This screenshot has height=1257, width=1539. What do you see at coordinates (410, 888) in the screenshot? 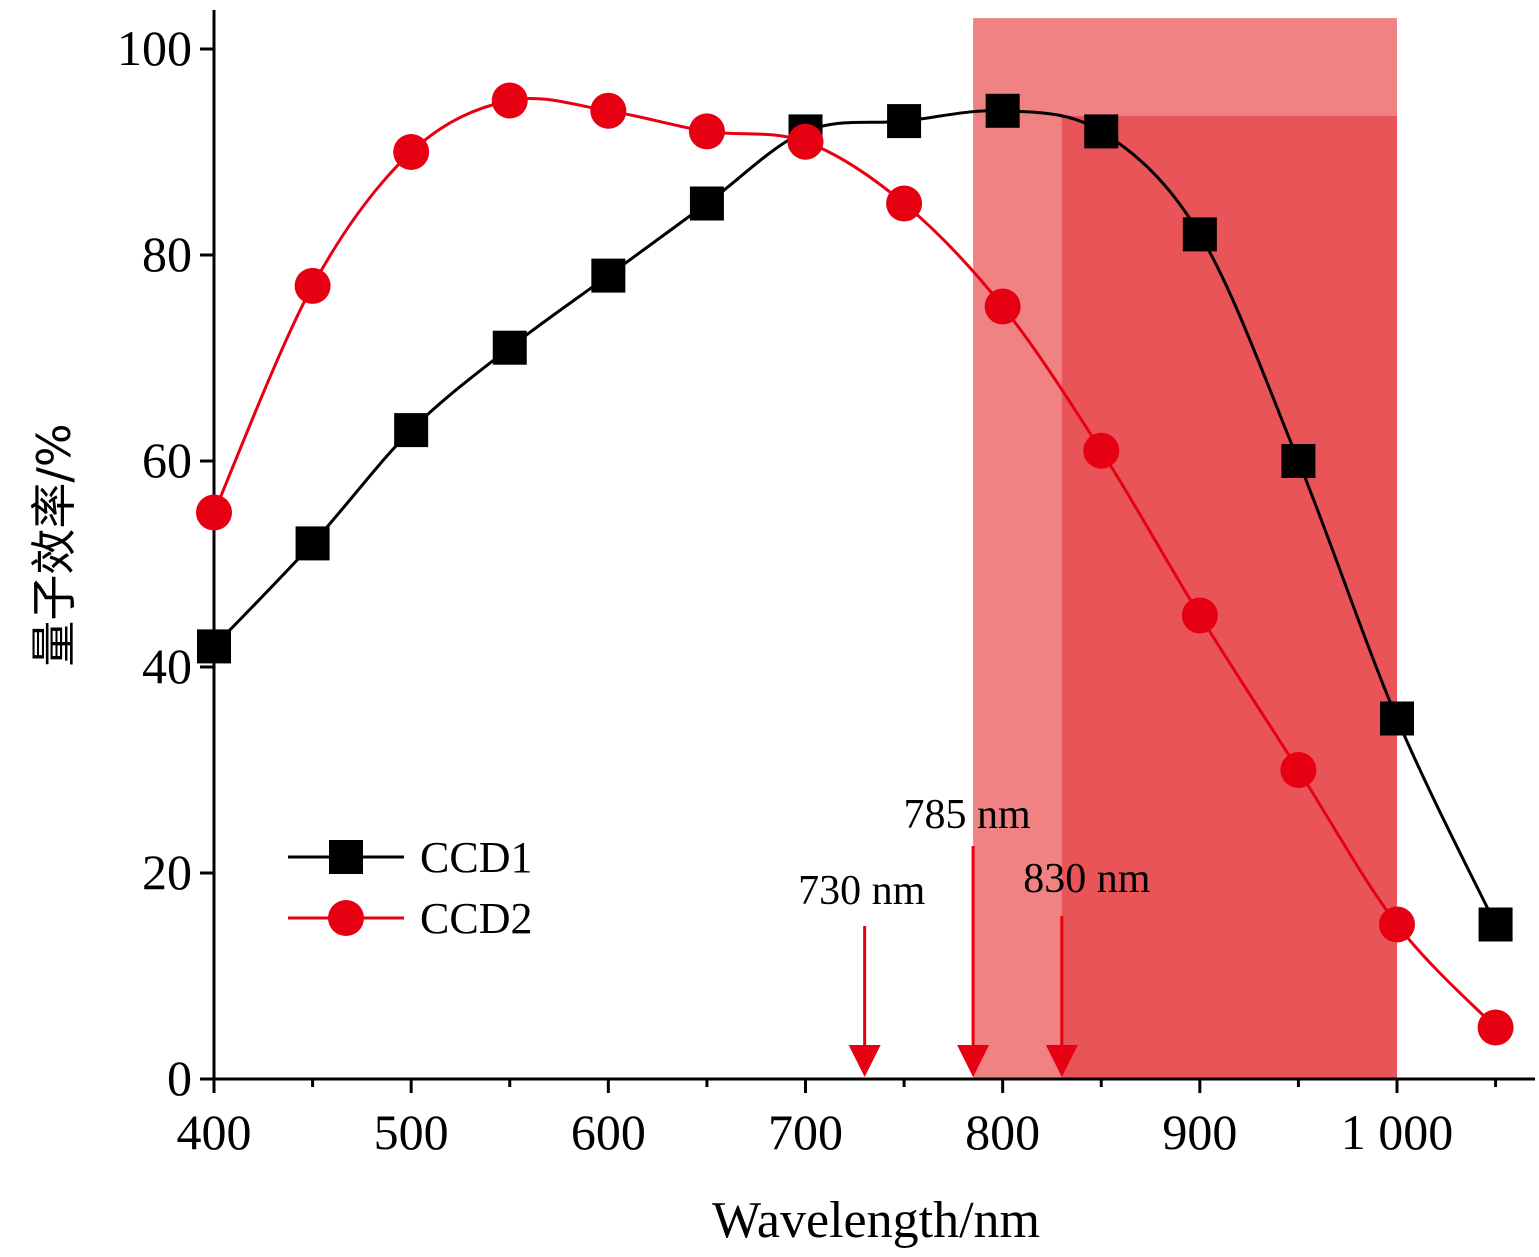
I see `legend: CCD1 CCD2` at bounding box center [410, 888].